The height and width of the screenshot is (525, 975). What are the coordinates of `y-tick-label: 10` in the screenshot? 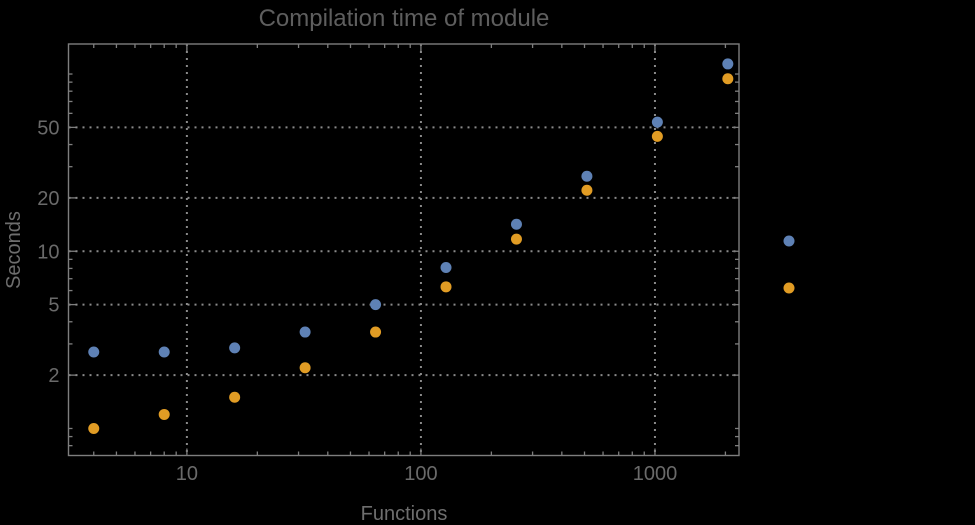 It's located at (48, 252).